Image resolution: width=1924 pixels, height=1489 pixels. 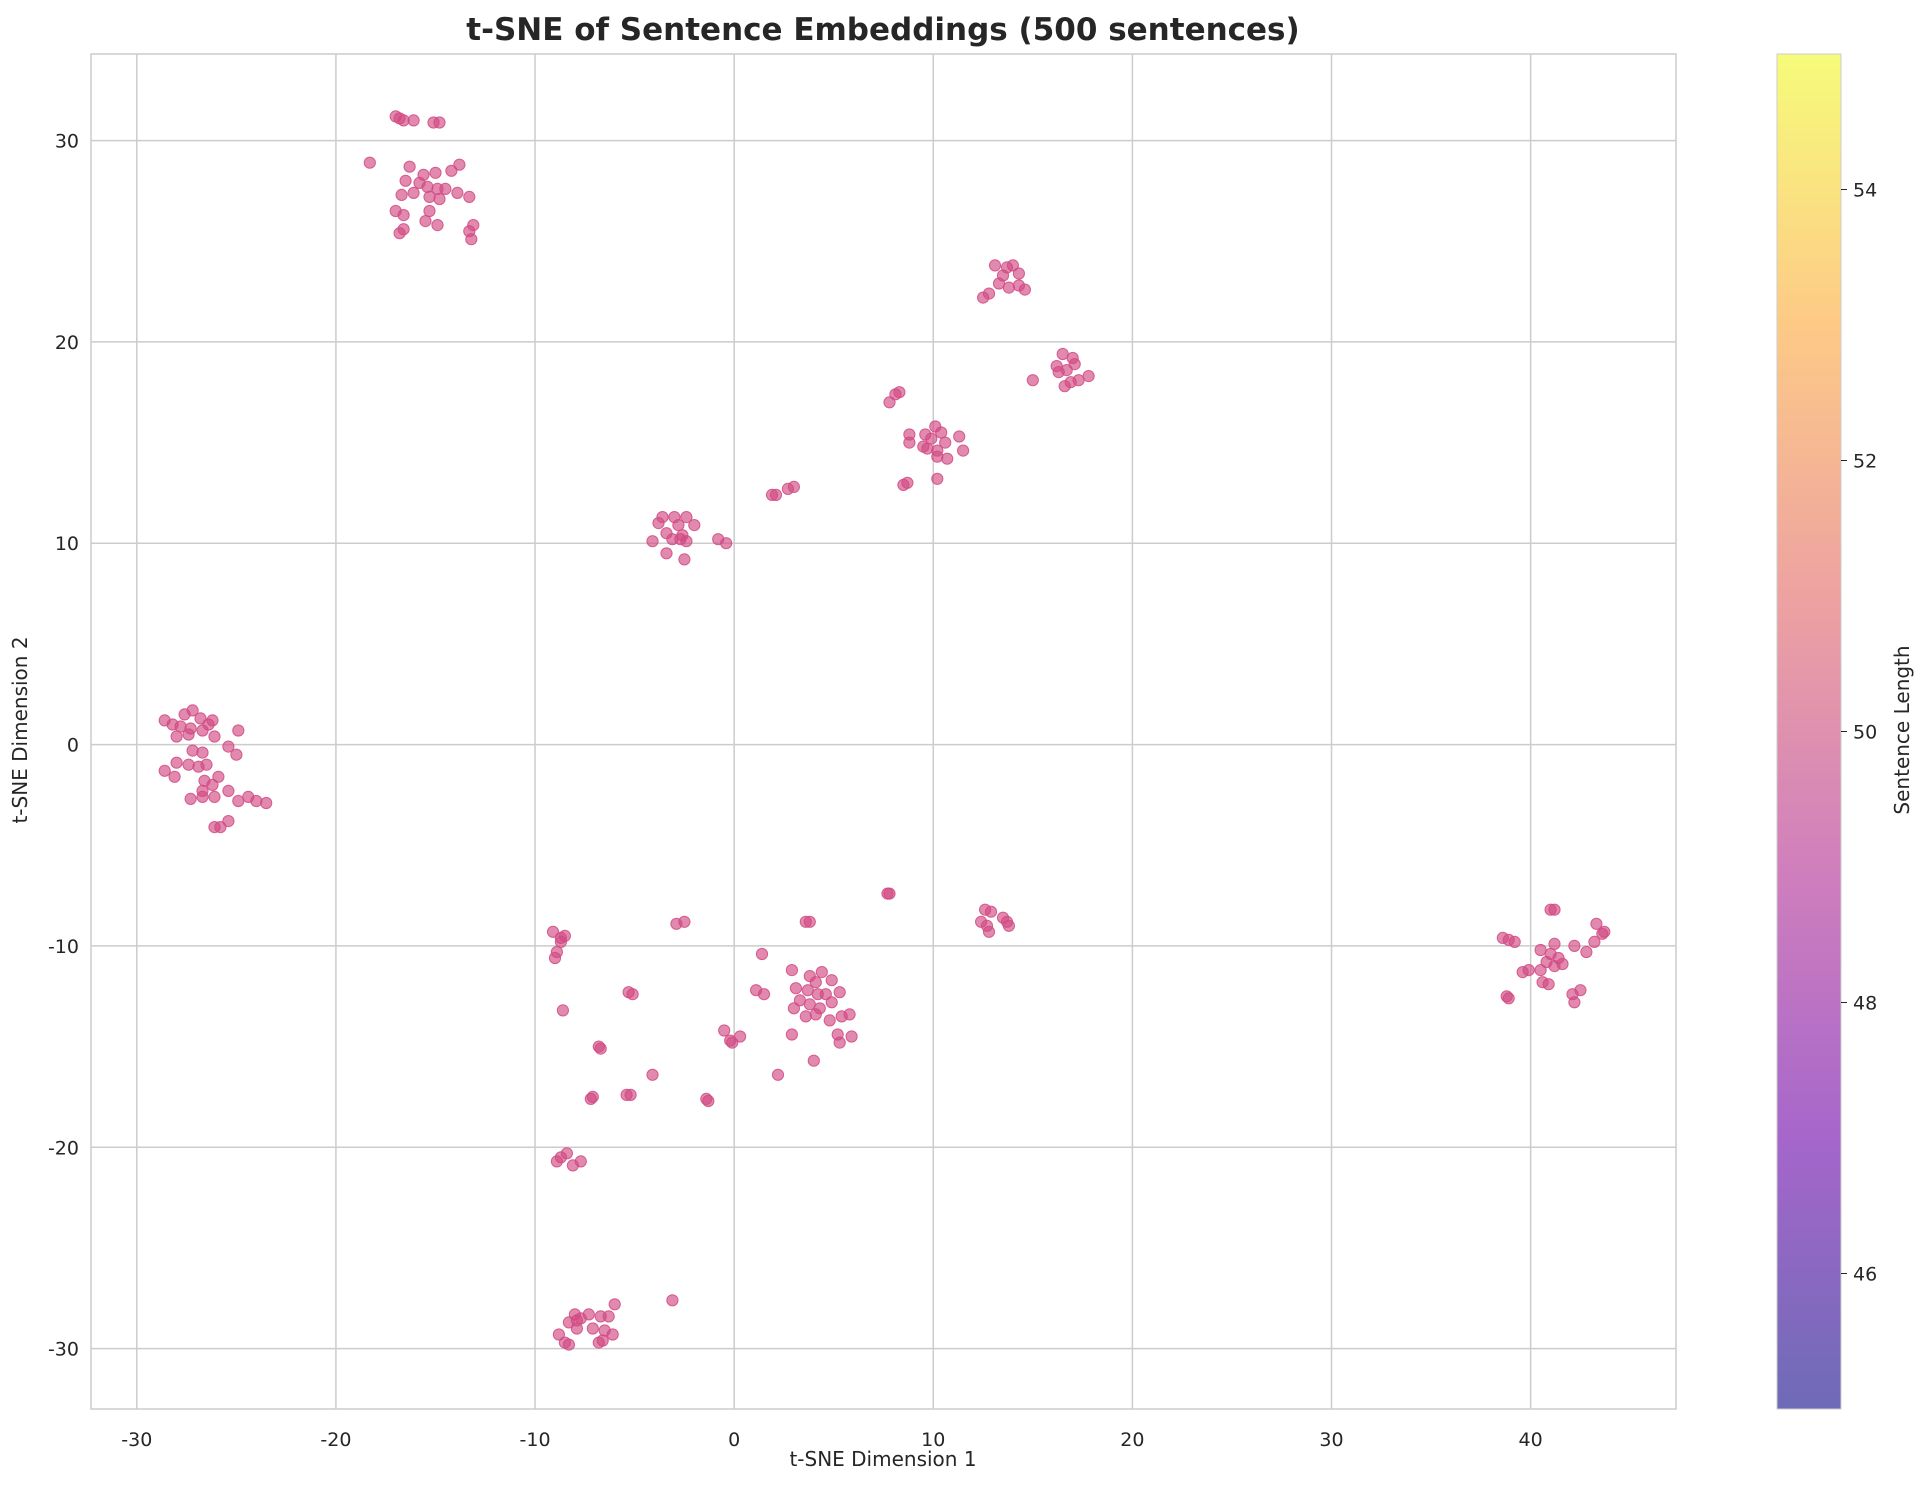 I want to click on colorbar-tick-labels: 46 48 50 52 54, so click(x=1859, y=733).